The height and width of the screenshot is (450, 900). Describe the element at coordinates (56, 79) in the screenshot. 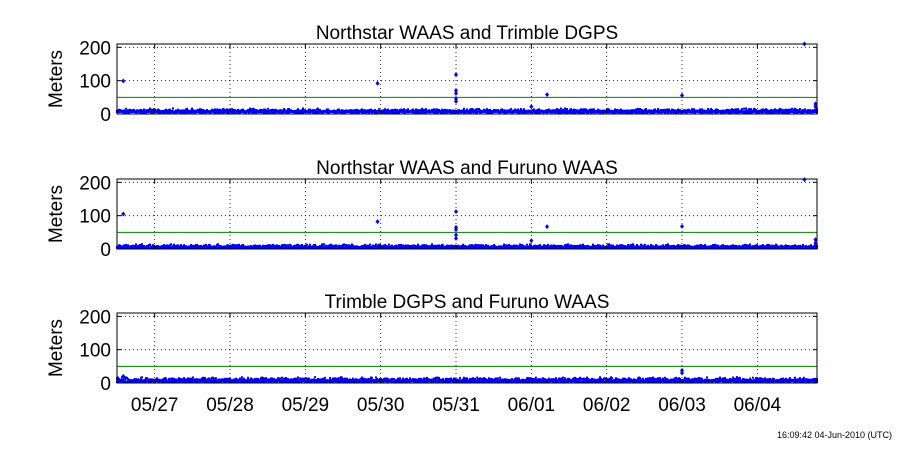

I see `y-axis-label: Meters` at that location.